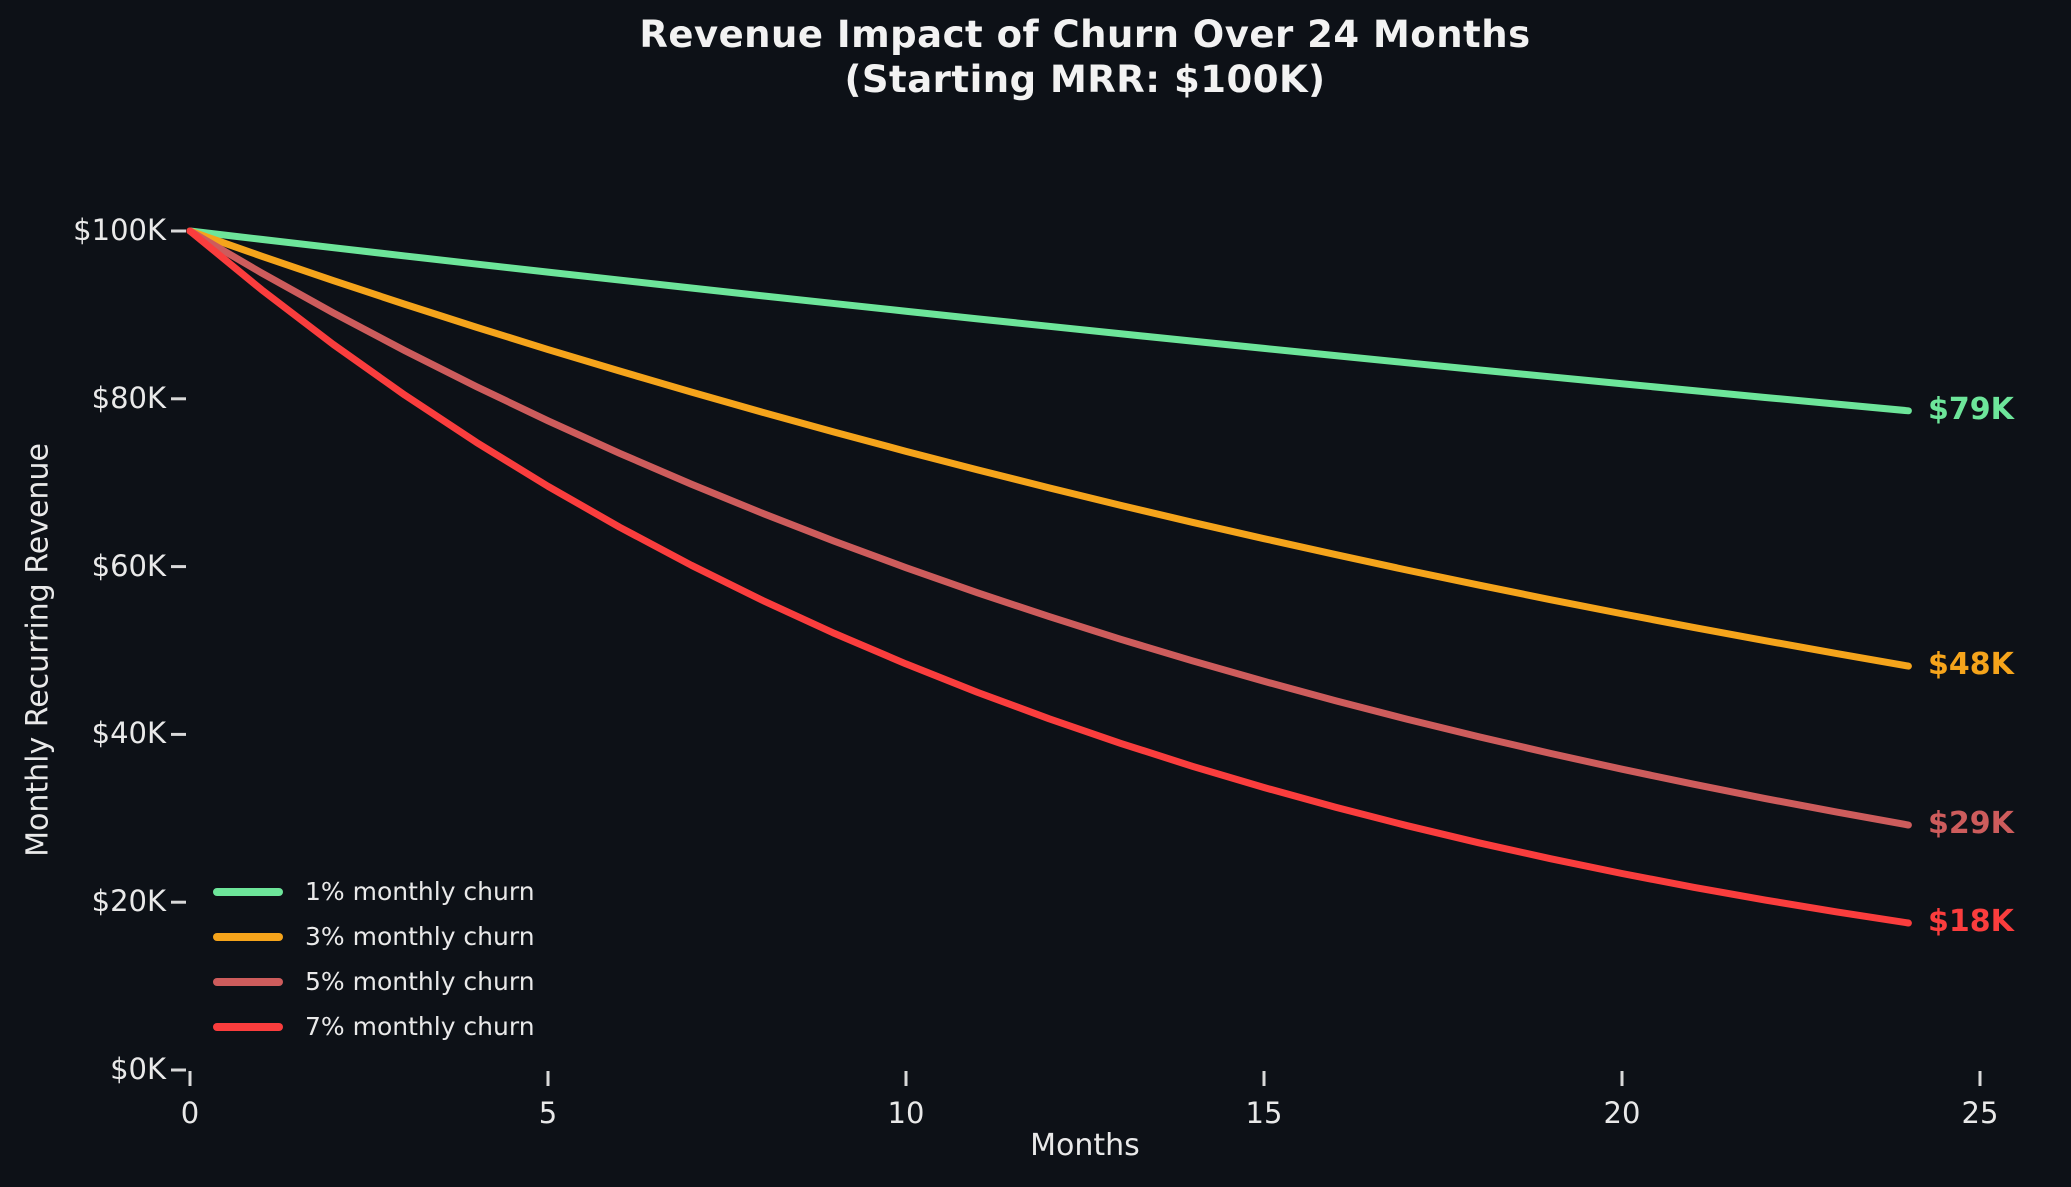  Describe the element at coordinates (1085, 1145) in the screenshot. I see `x-axis-label: Months` at that location.